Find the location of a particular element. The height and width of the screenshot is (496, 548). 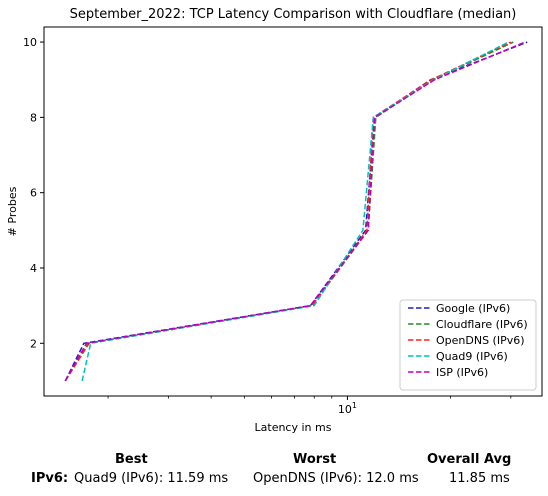

y-tick-label: 4 is located at coordinates (33, 268).